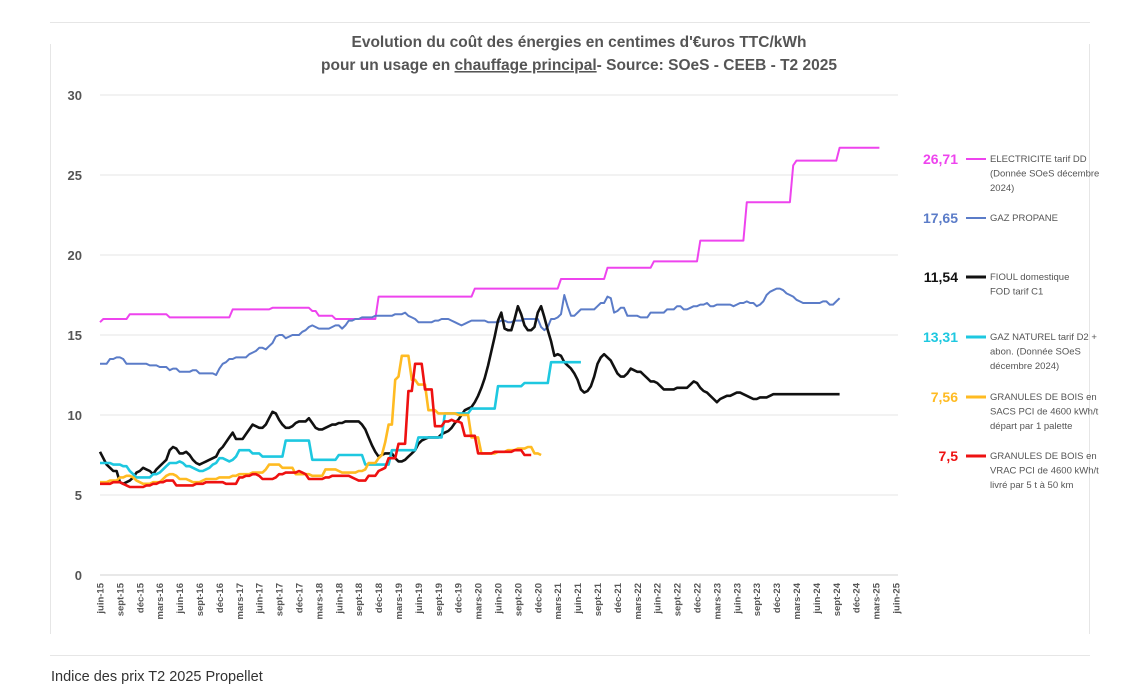  I want to click on x-tick-label: juin-16, so click(180, 599).